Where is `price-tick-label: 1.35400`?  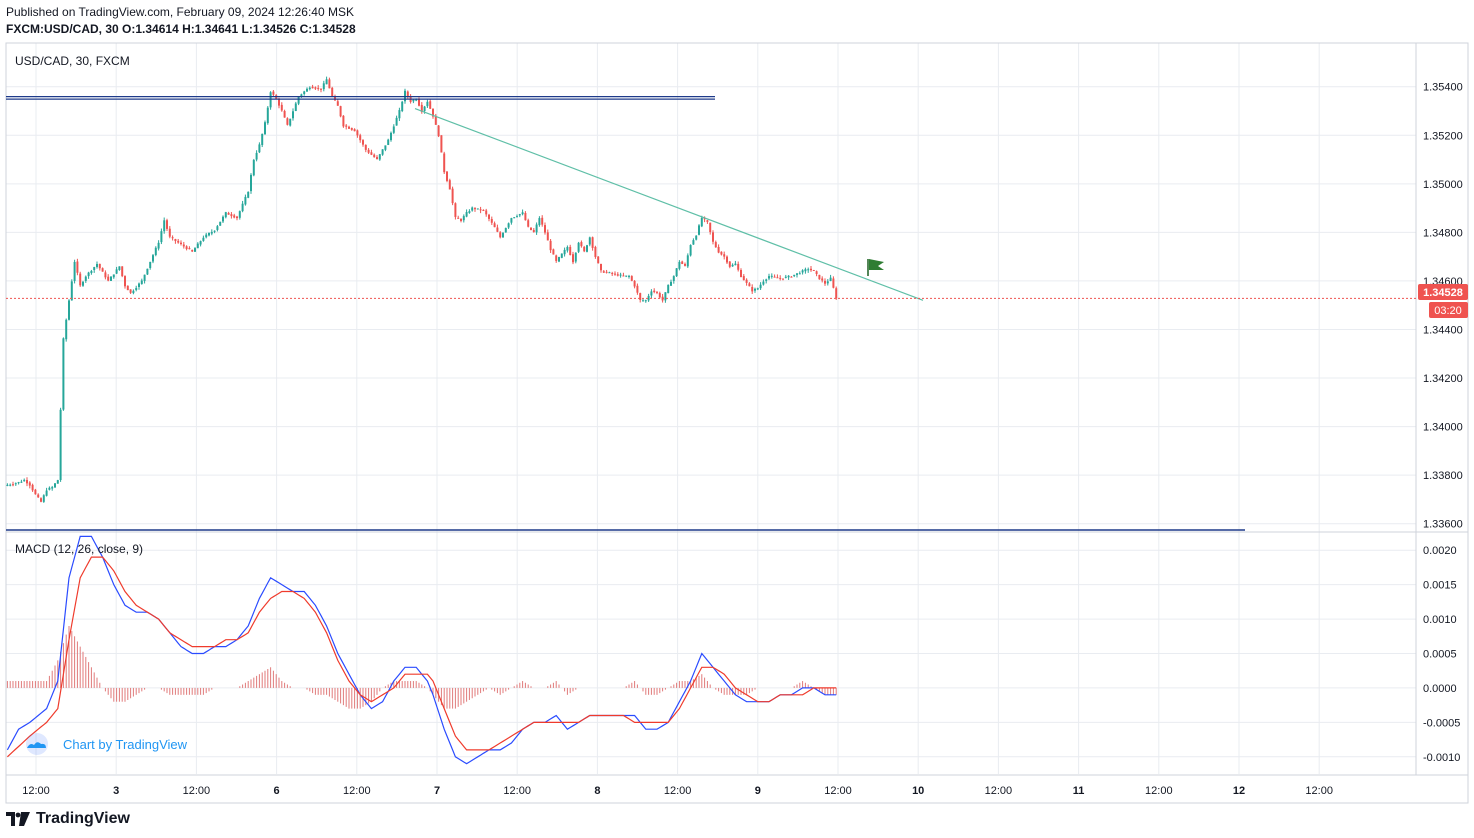
price-tick-label: 1.35400 is located at coordinates (1443, 88).